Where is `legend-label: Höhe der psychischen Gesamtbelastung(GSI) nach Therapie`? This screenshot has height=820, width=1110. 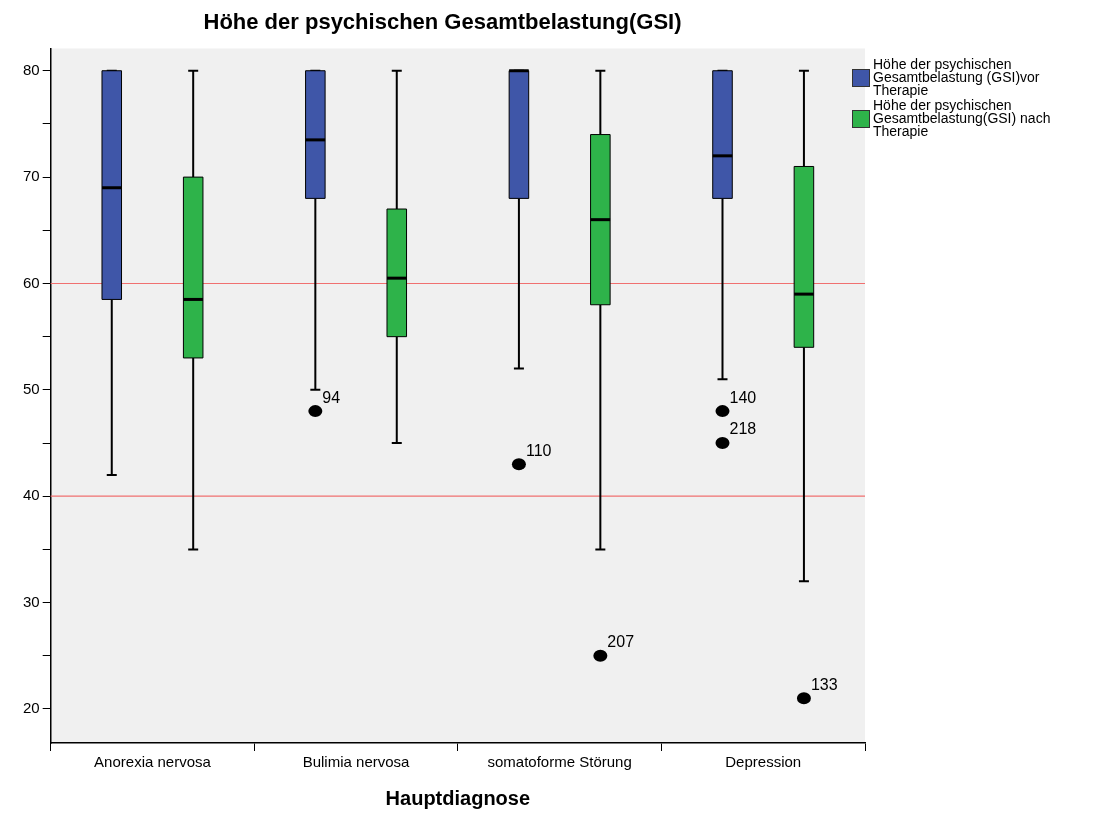
legend-label: Höhe der psychischen Gesamtbelastung(GSI) nach Therapie is located at coordinates (962, 118).